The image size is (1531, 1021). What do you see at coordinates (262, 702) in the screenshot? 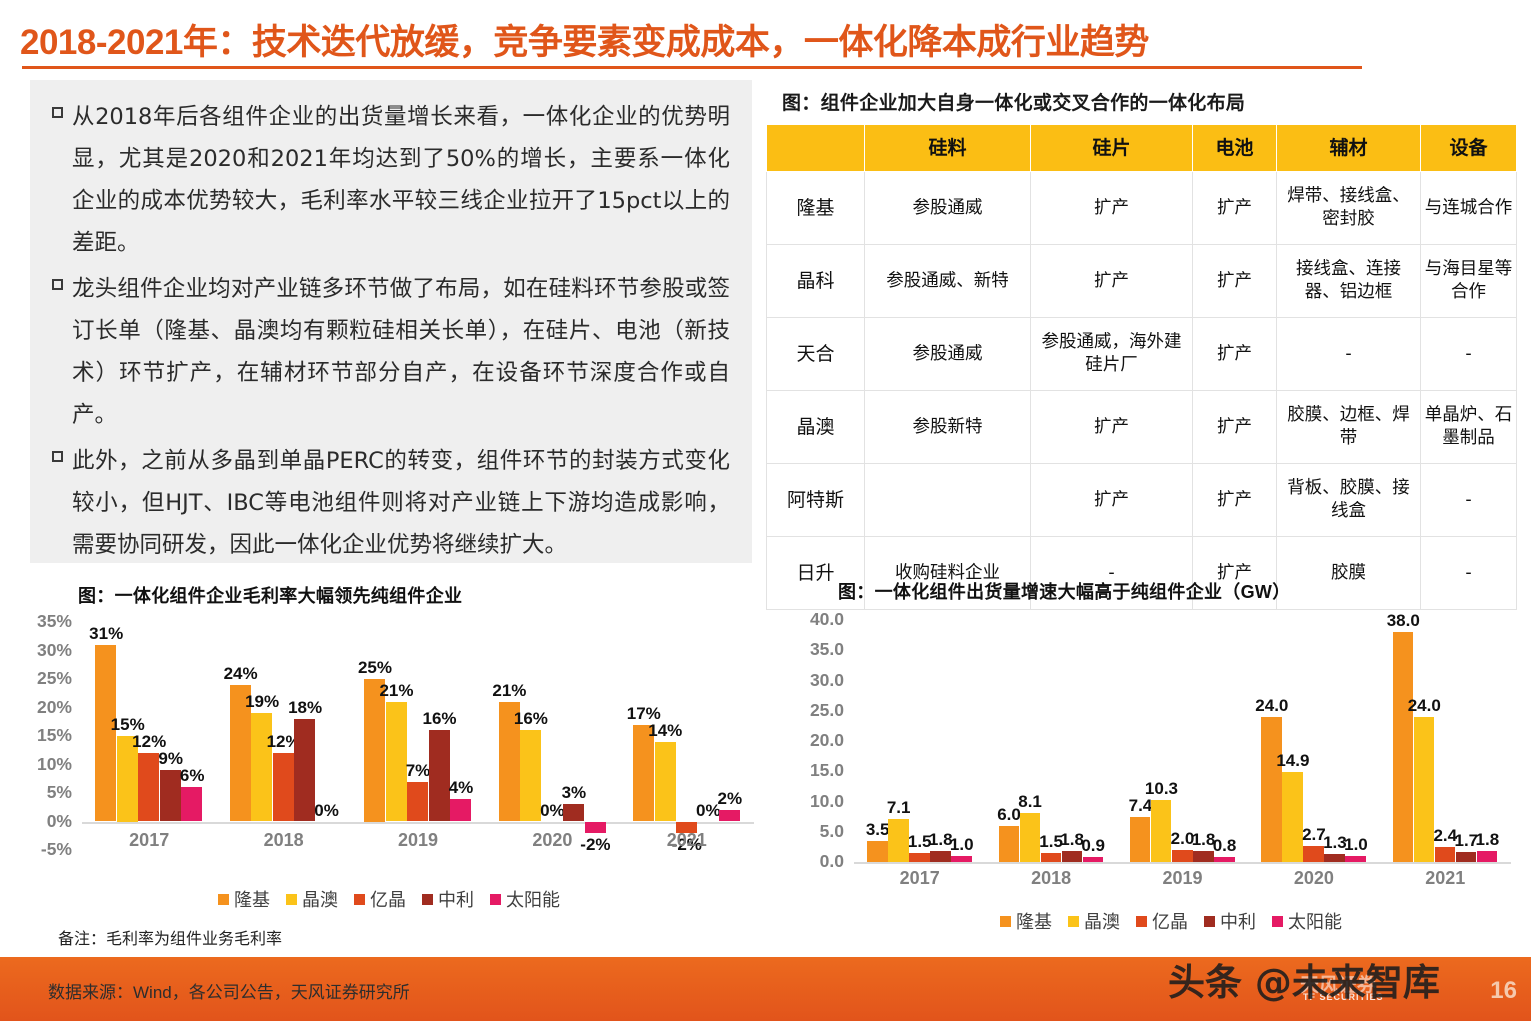
I see `bar-value-label: 19%` at bounding box center [262, 702].